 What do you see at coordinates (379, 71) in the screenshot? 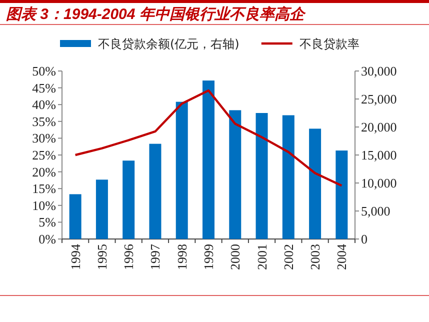
I see `y2-tick-label: 30,000` at bounding box center [379, 71].